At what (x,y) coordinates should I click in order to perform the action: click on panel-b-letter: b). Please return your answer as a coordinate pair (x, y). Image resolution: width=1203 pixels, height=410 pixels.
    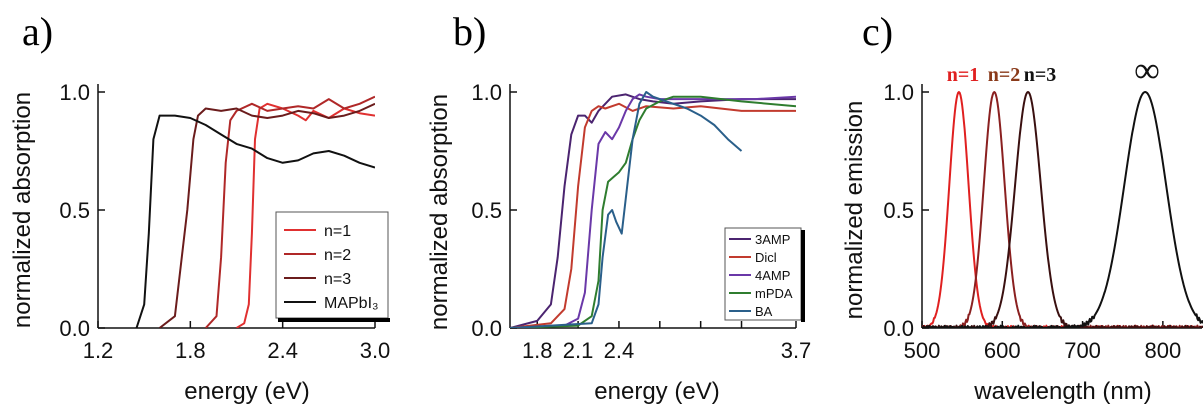
    Looking at the image, I should click on (469, 31).